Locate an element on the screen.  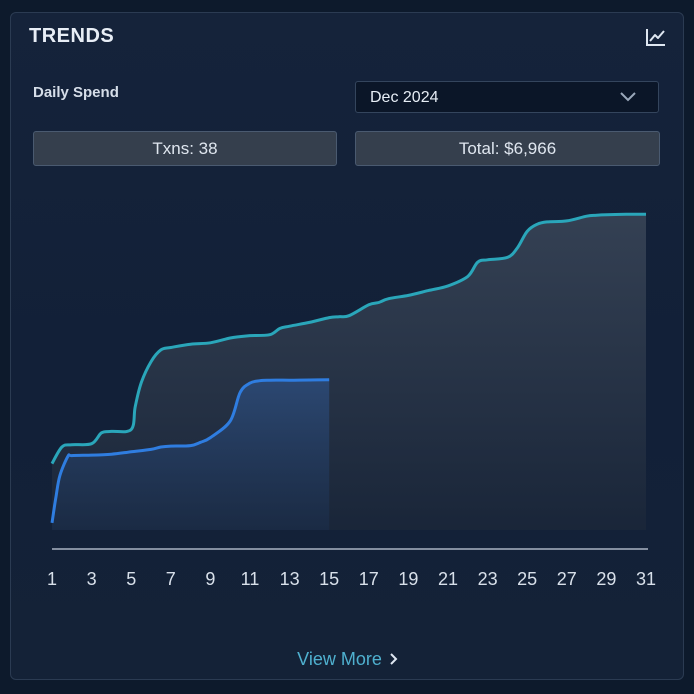
chevron-right-icon is located at coordinates (394, 659).